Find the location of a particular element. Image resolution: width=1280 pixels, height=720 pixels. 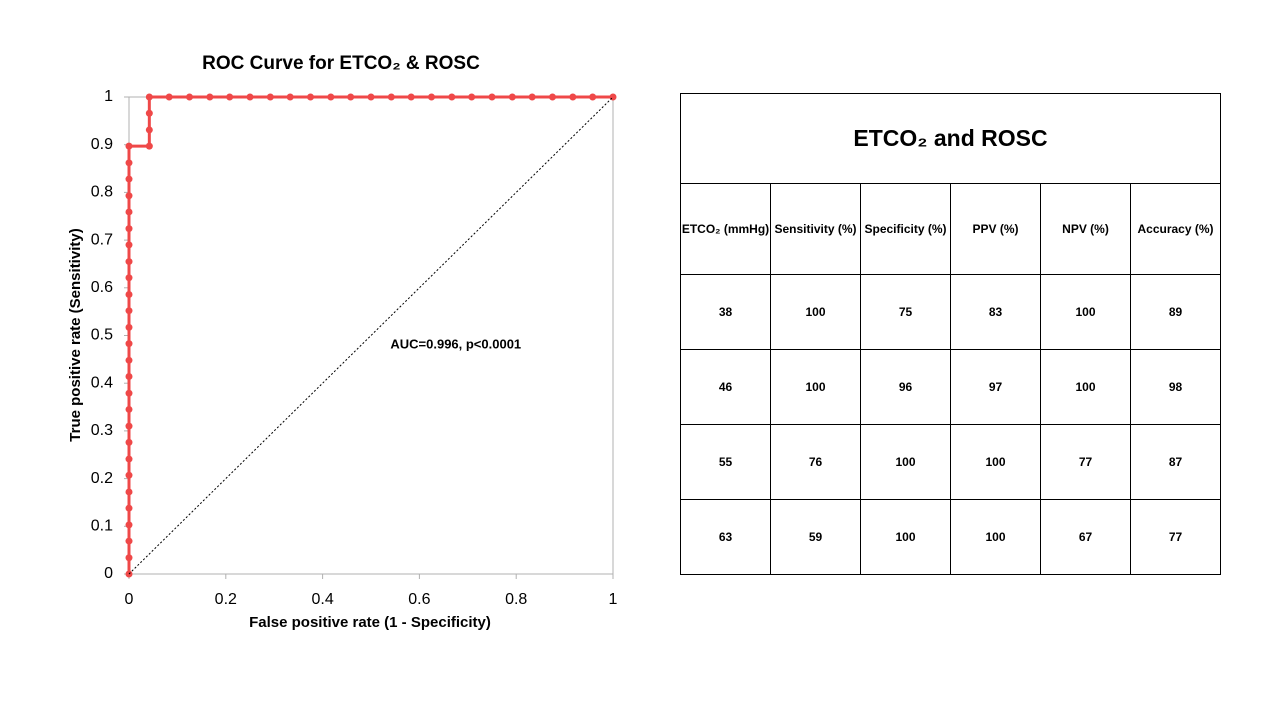

annotation: AUC=0.996, p<0.0001 is located at coordinates (455, 343).